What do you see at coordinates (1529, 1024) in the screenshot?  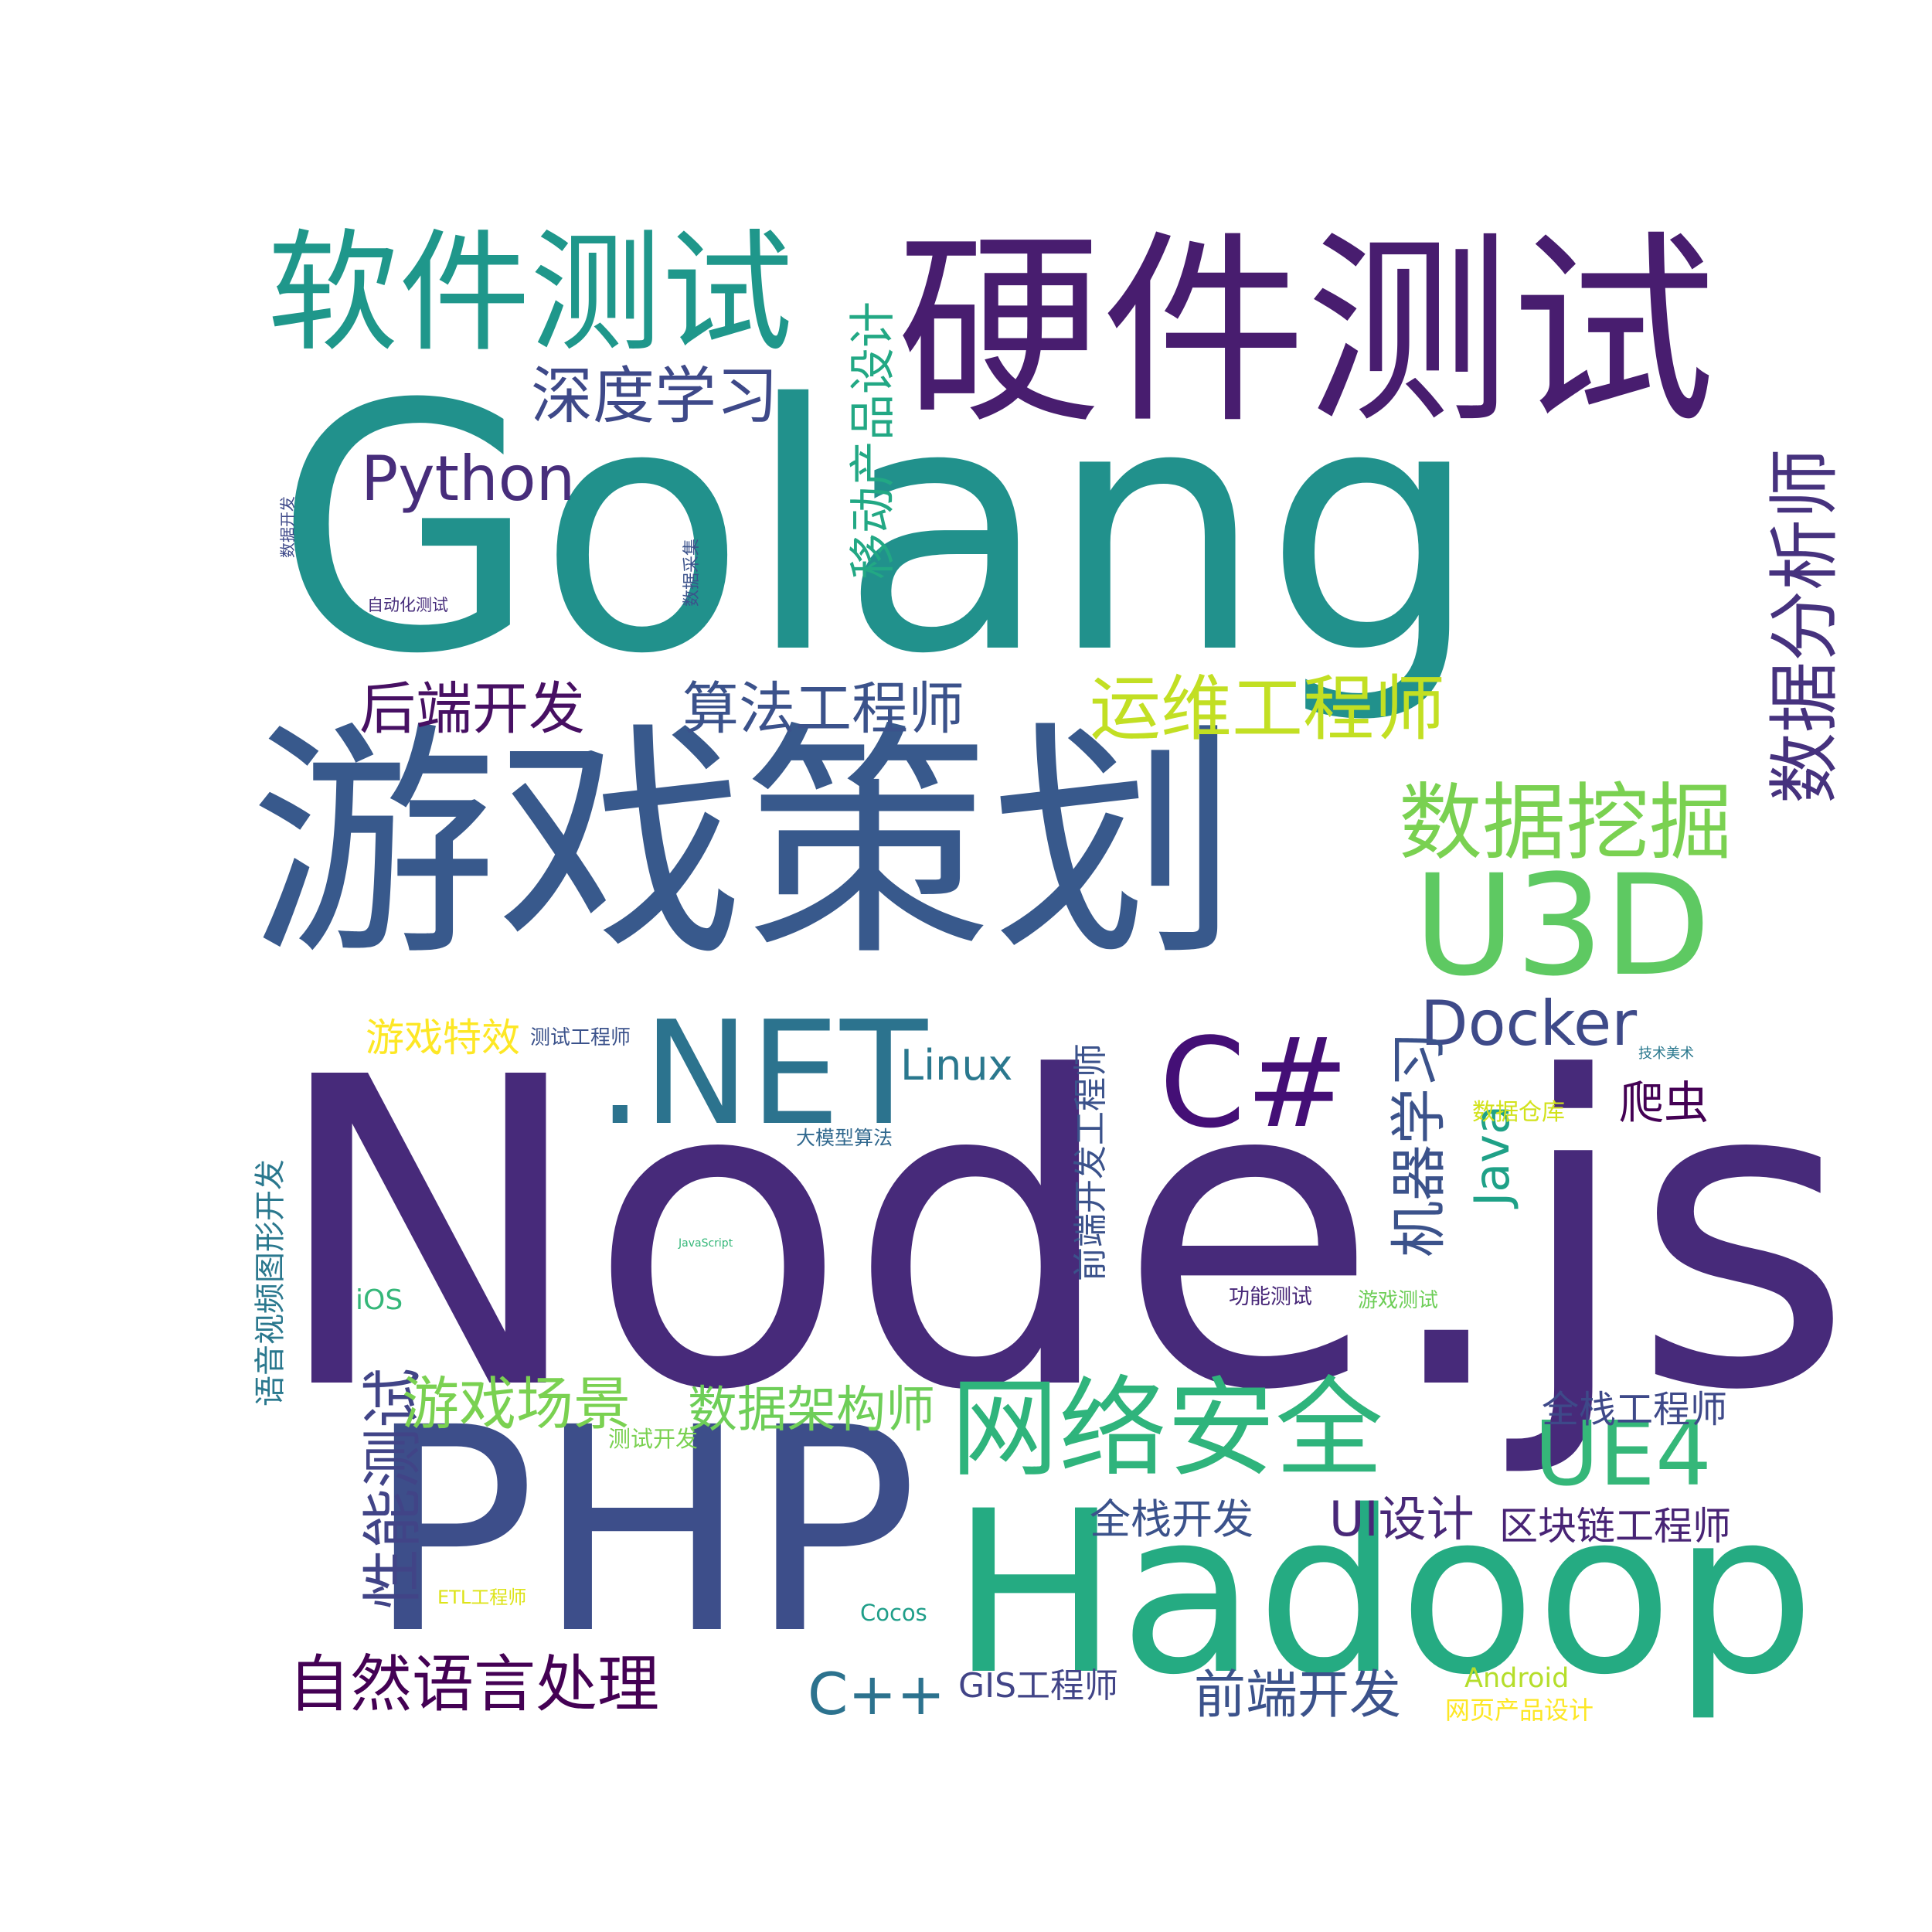 I see `word-docker: Docker` at bounding box center [1529, 1024].